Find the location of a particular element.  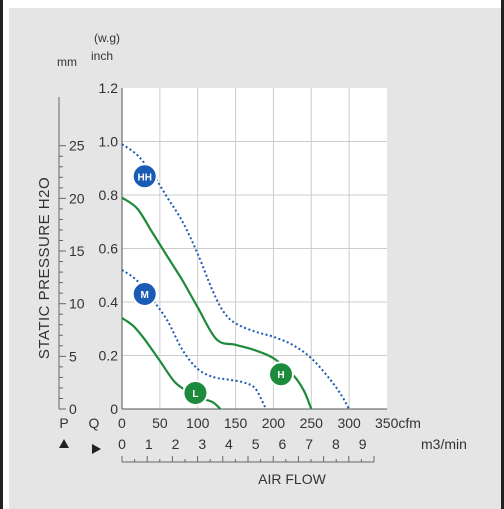

x-cfm-tick-label: 300 is located at coordinates (349, 423).